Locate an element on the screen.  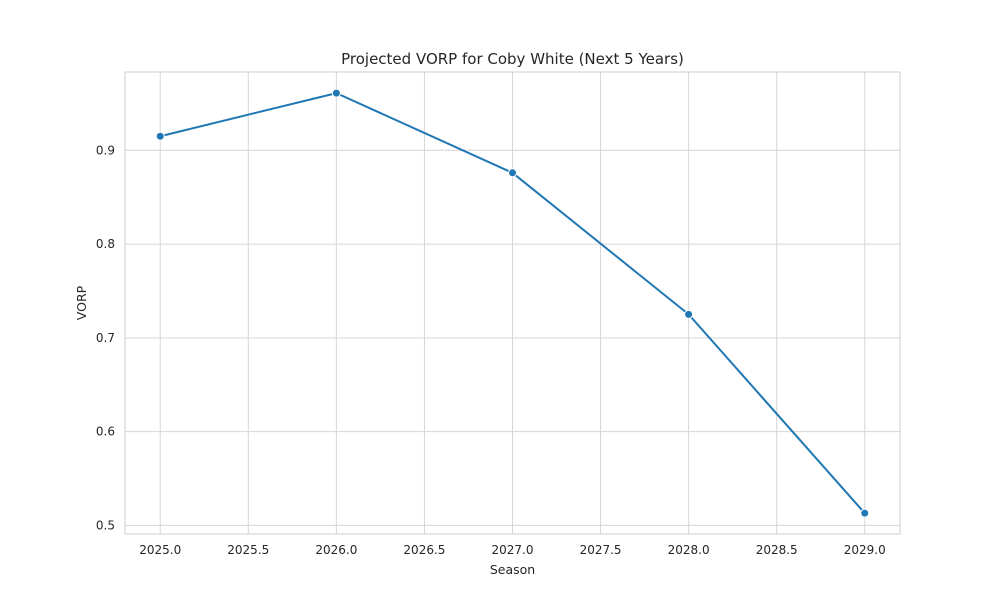
x-tick-label: 2028.5 is located at coordinates (777, 550).